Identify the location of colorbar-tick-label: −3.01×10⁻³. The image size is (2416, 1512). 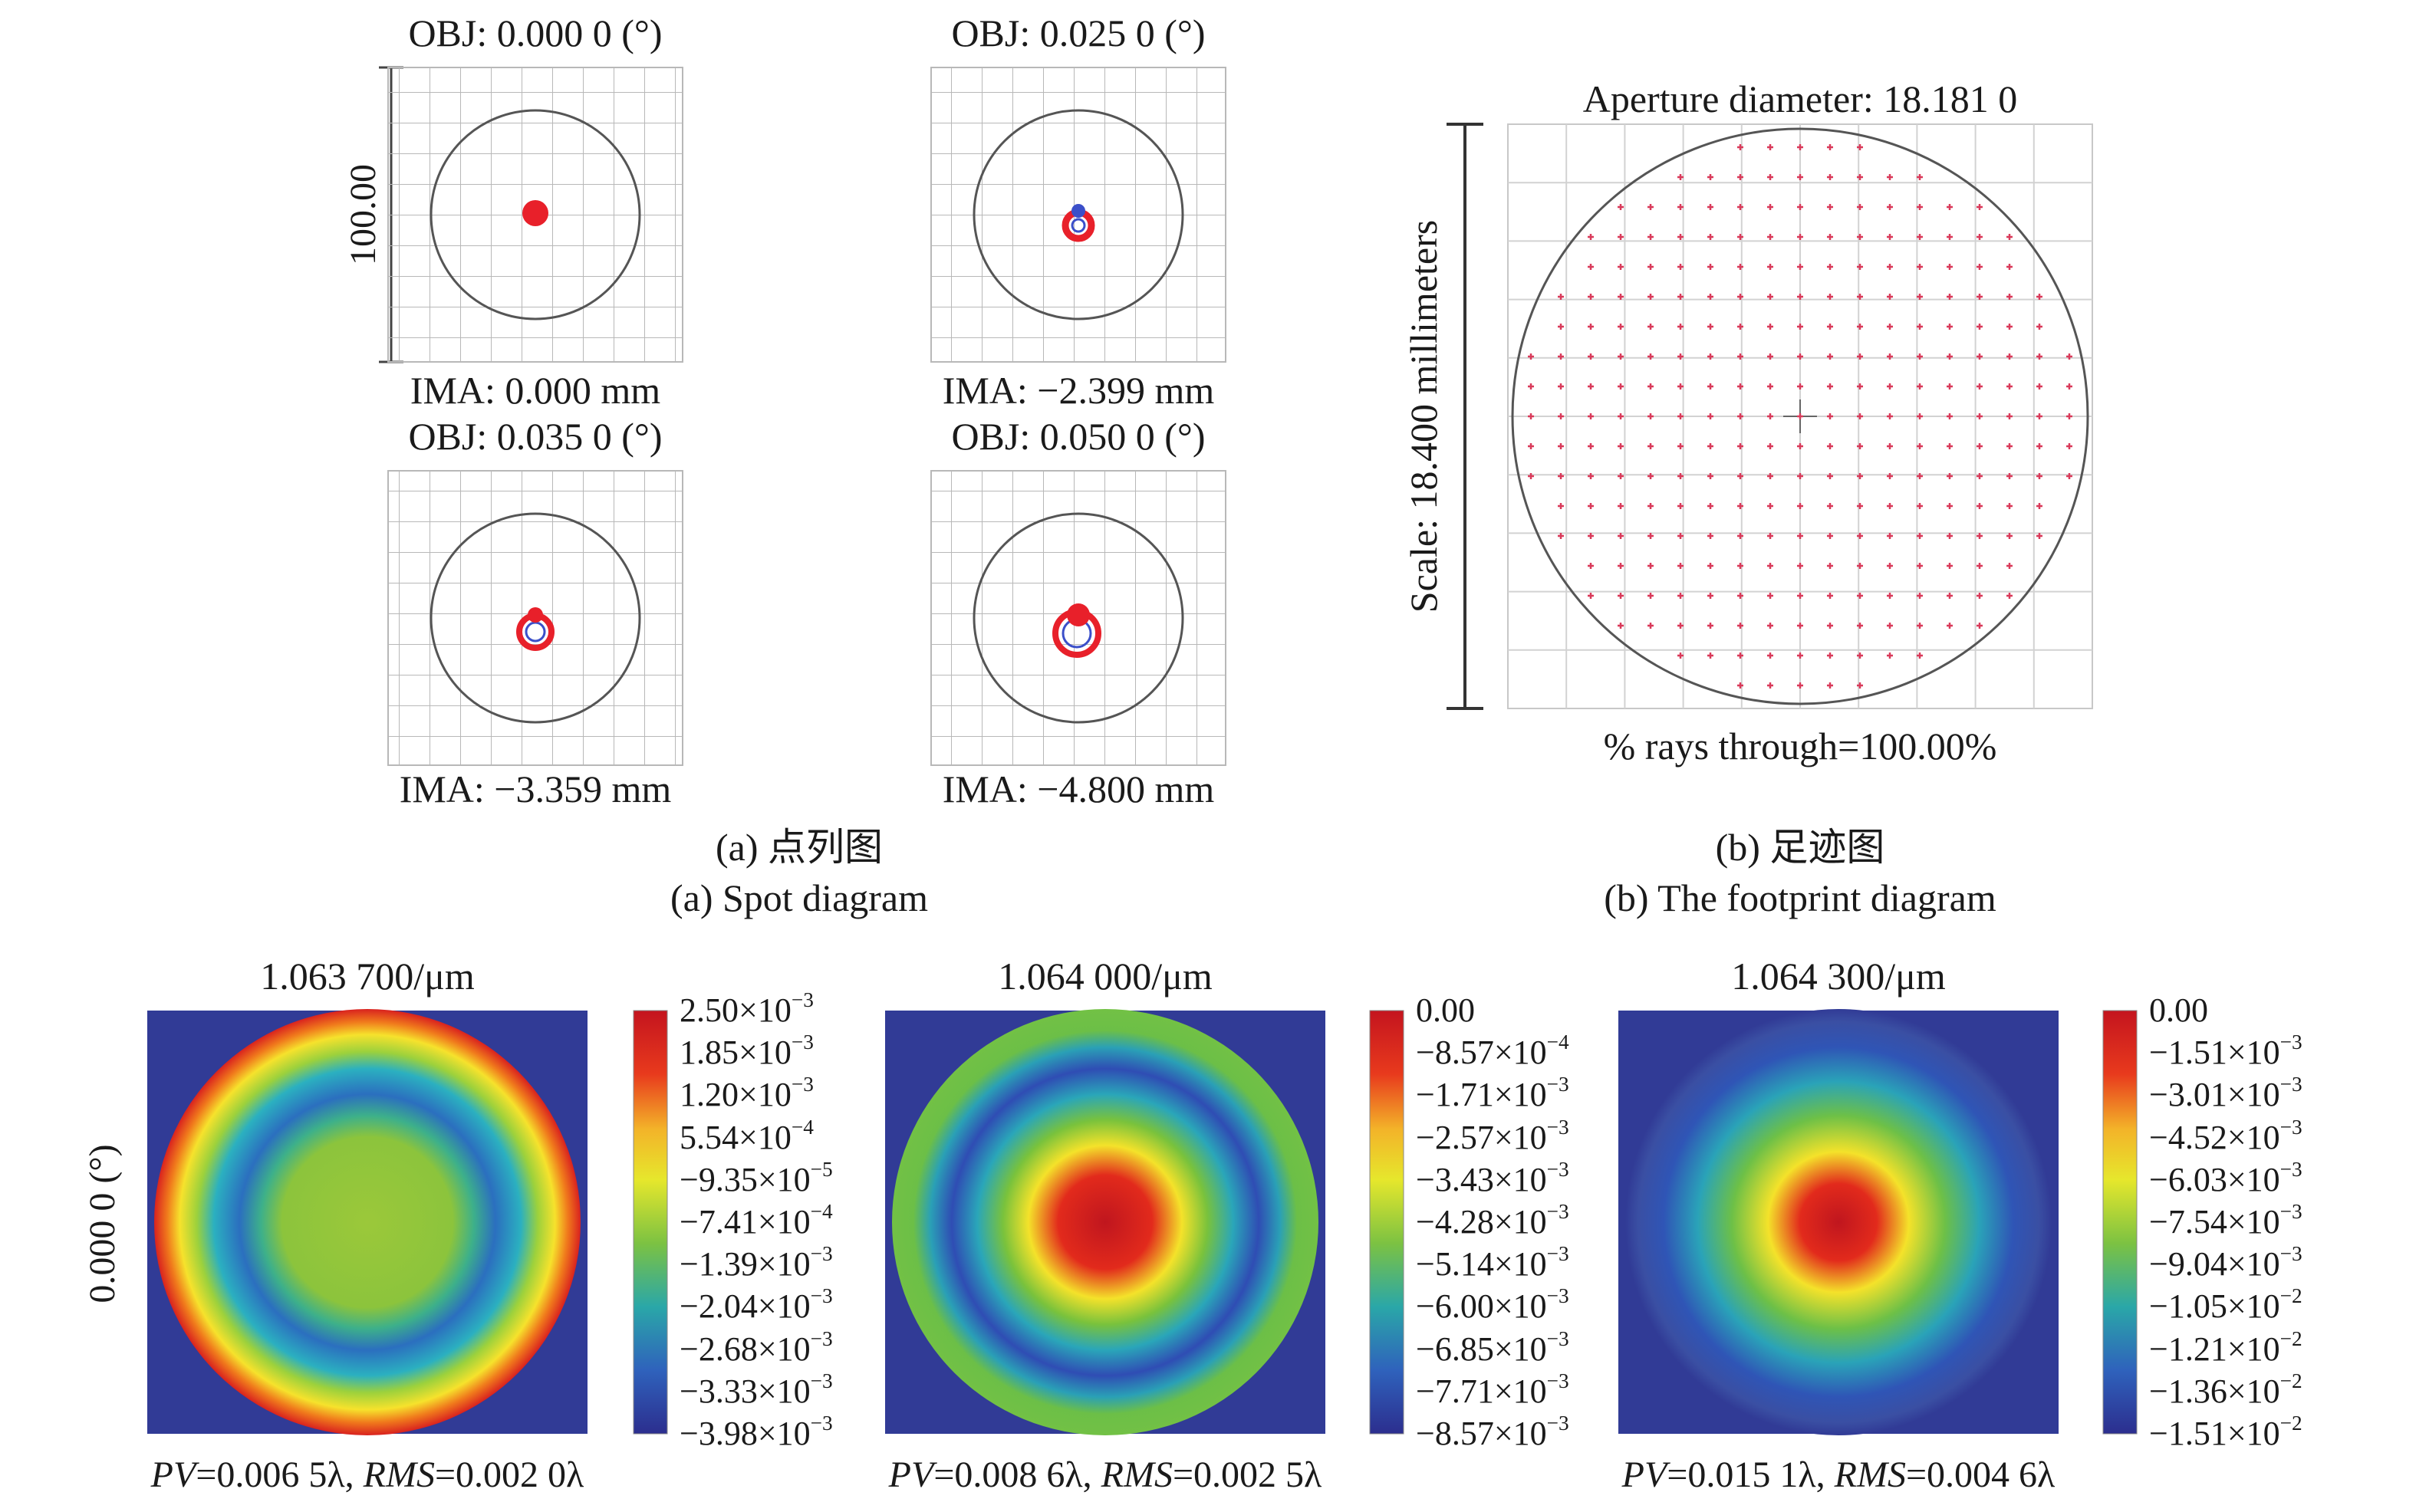
(2225, 1093).